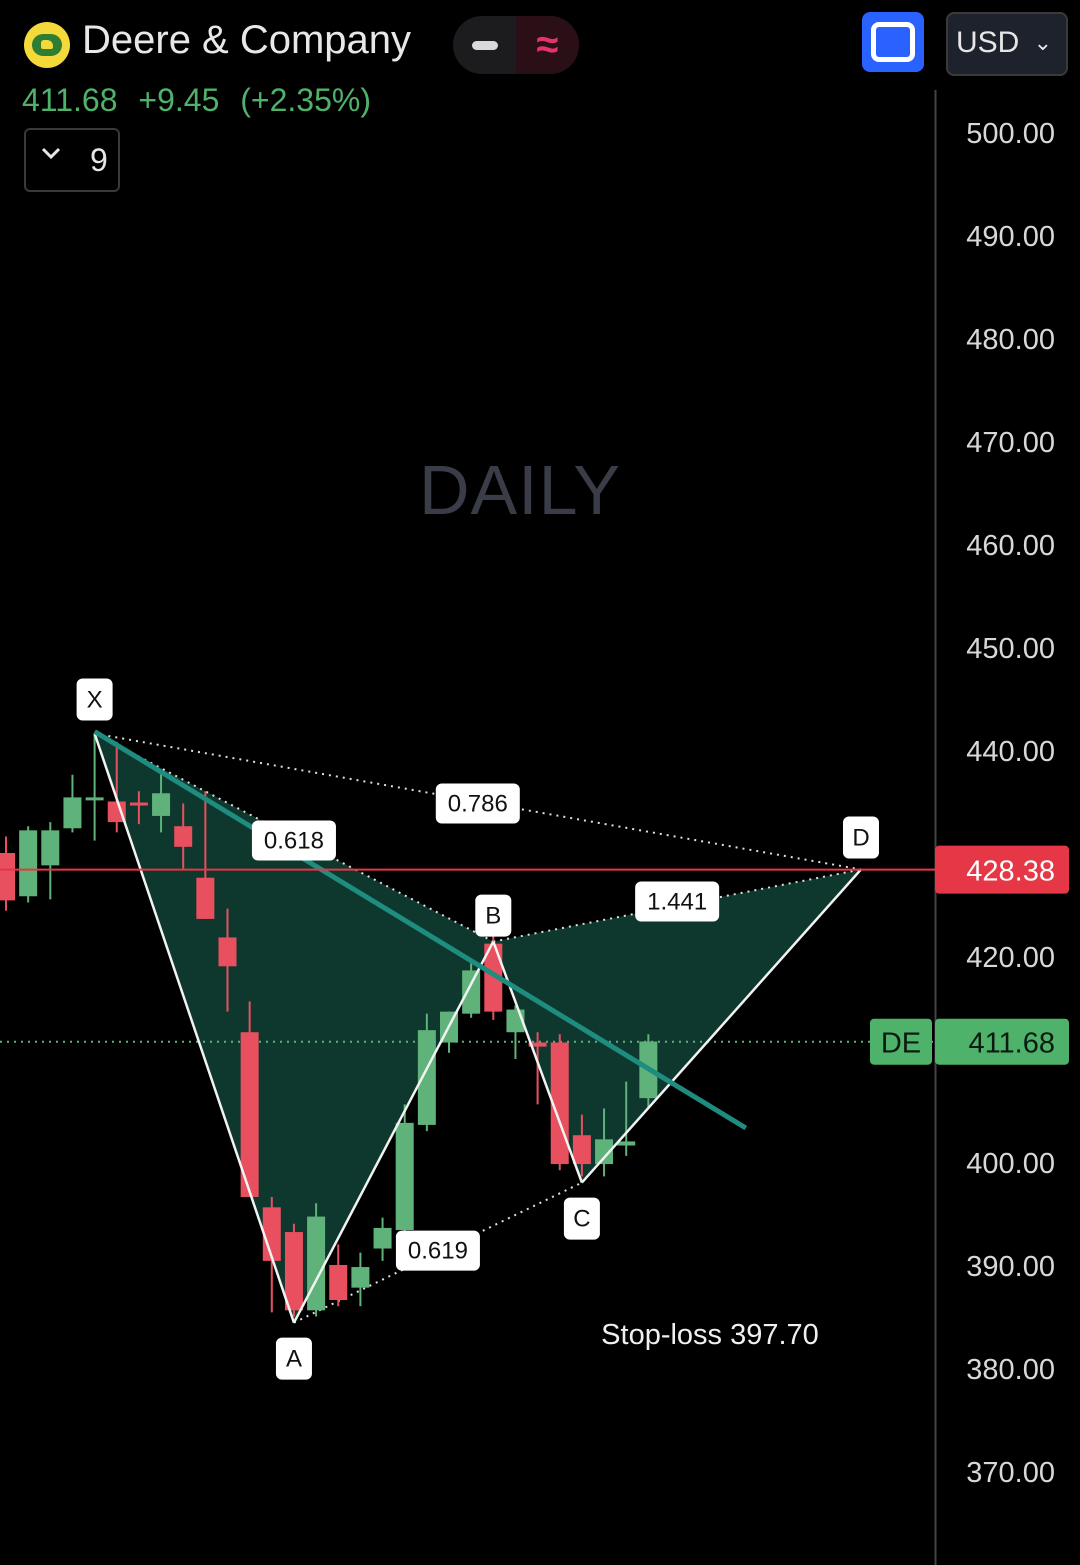 Image resolution: width=1080 pixels, height=1565 pixels. I want to click on ratio-label-bd-text: 1.441, so click(677, 902).